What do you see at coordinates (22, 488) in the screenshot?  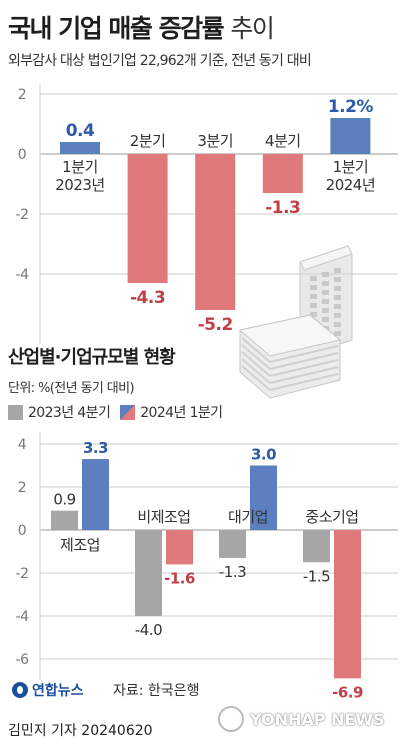 I see `chart2-y-tick-label: 2` at bounding box center [22, 488].